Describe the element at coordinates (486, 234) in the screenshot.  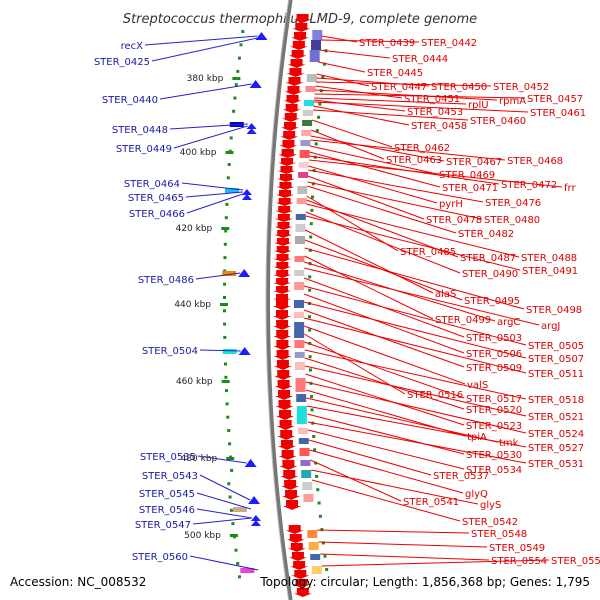
I see `gene-label-right: STER_0482` at that location.